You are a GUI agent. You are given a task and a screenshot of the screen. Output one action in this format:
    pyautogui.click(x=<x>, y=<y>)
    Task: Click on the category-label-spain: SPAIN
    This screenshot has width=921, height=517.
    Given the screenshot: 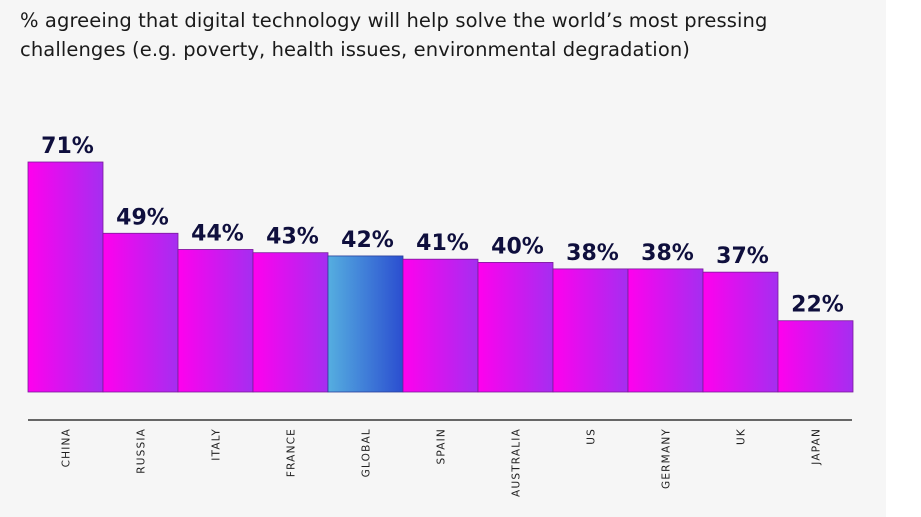 What is the action you would take?
    pyautogui.click(x=442, y=446)
    